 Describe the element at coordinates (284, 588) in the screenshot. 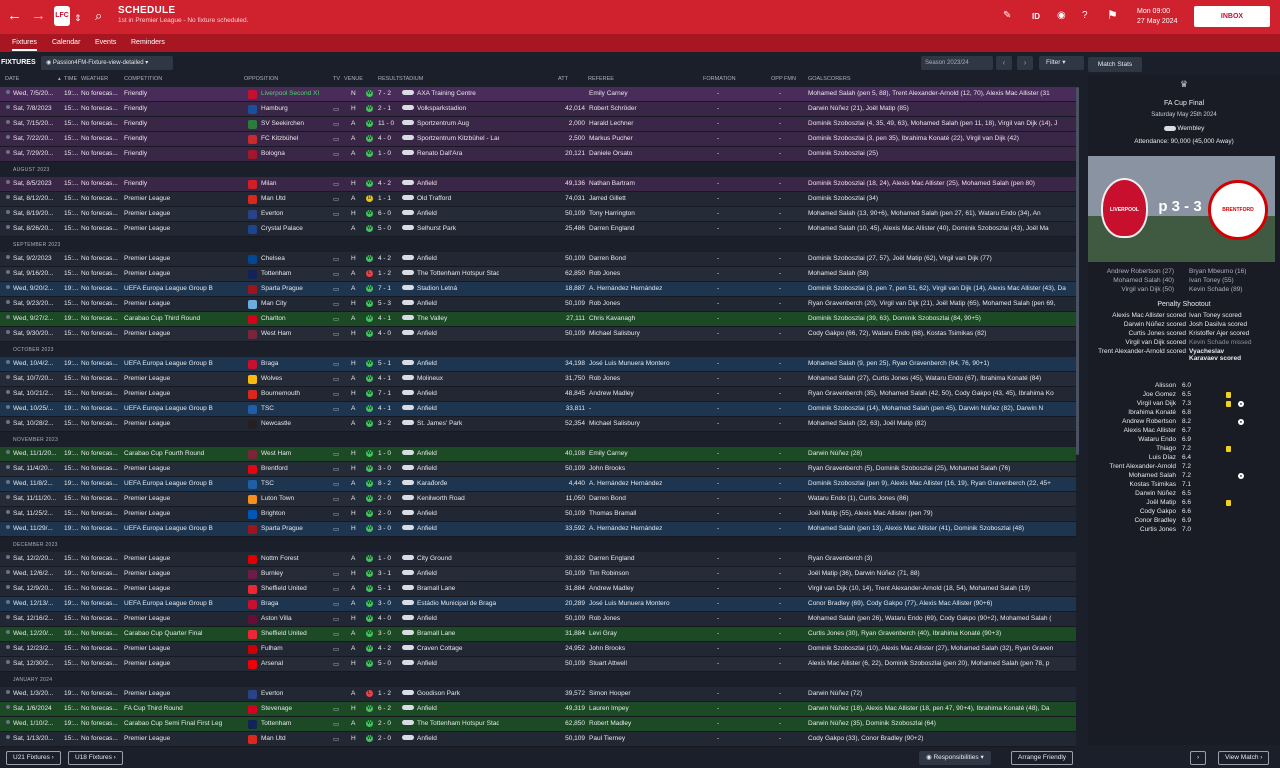

I see `fixture-opposition: Sheffield United` at that location.